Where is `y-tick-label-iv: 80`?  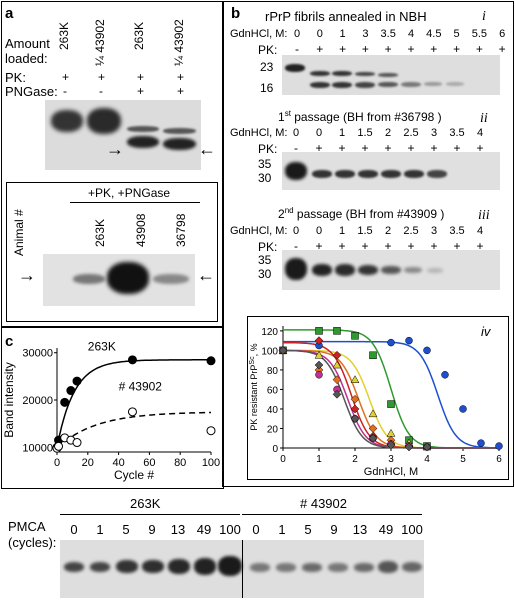 y-tick-label-iv: 80 is located at coordinates (273, 371).